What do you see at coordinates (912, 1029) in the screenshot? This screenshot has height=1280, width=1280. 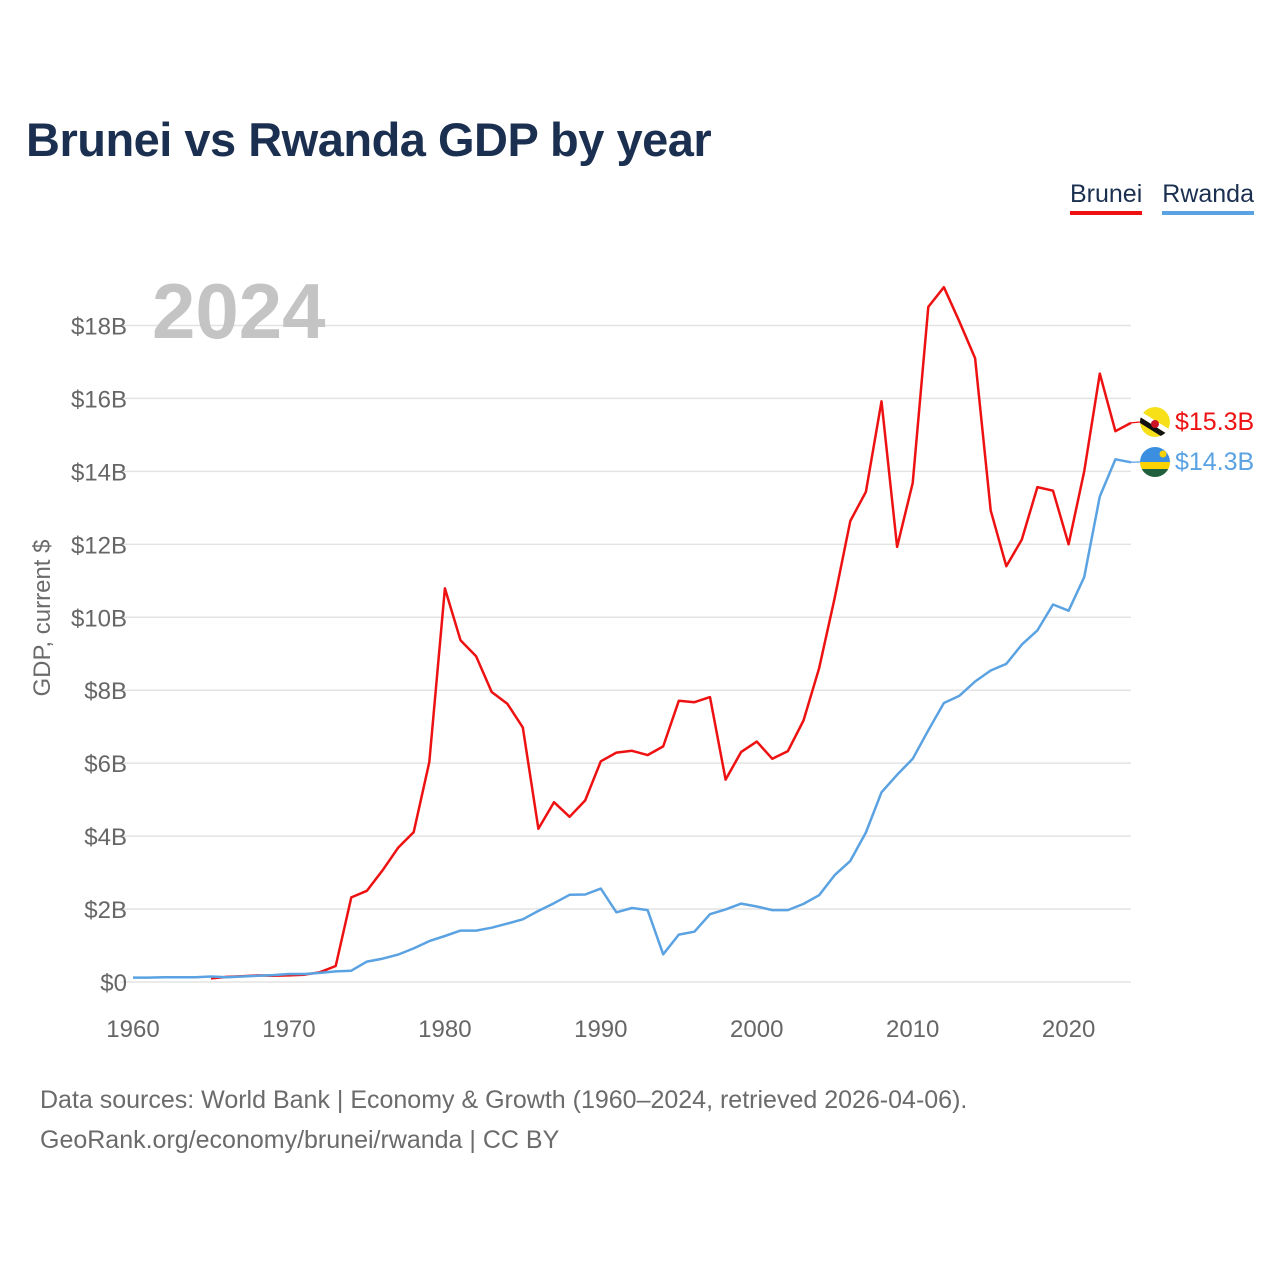 I see `x-tick-label: 2010` at bounding box center [912, 1029].